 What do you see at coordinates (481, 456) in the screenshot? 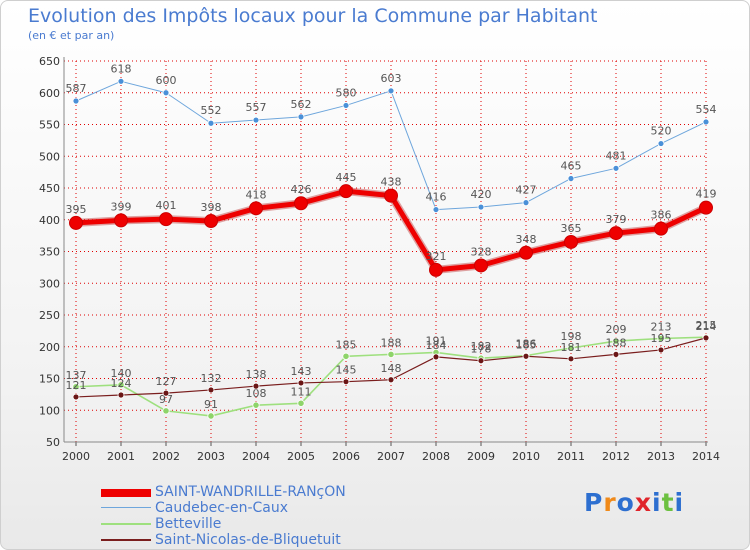
I see `x-tick-label: 2009` at bounding box center [481, 456].